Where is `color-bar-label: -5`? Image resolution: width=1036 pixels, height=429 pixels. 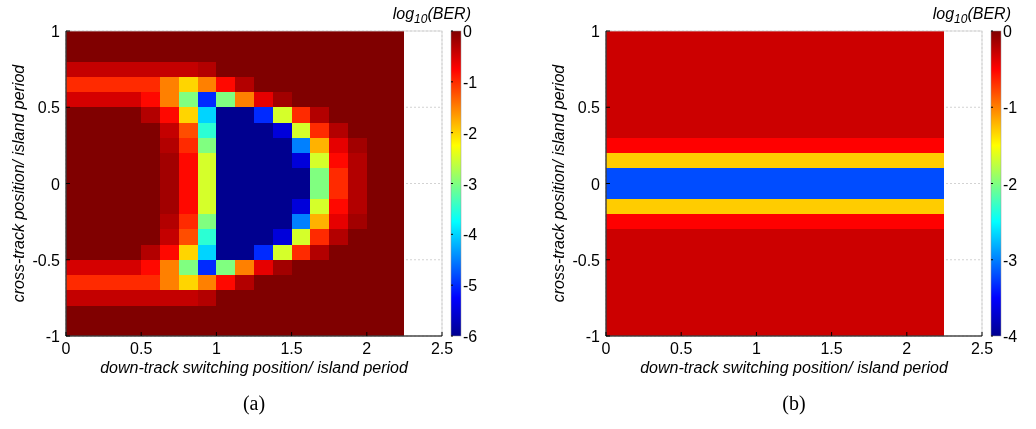
color-bar-label: -5 is located at coordinates (470, 286).